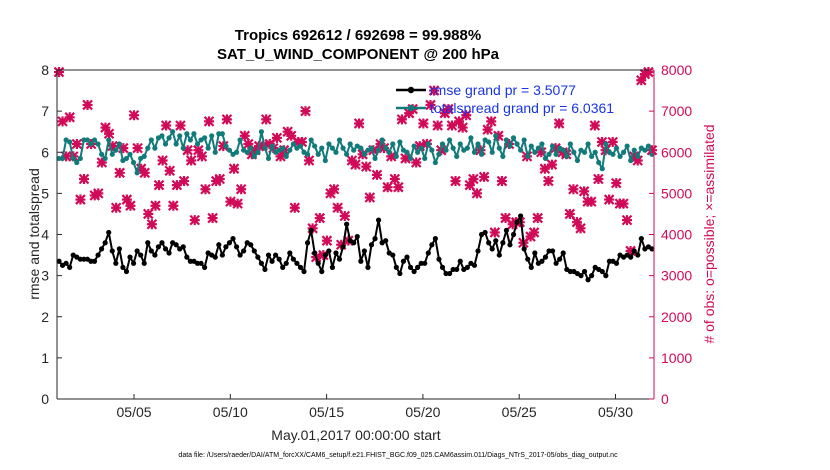 This screenshot has height=470, width=830. What do you see at coordinates (355, 248) in the screenshot?
I see `rmse-series` at bounding box center [355, 248].